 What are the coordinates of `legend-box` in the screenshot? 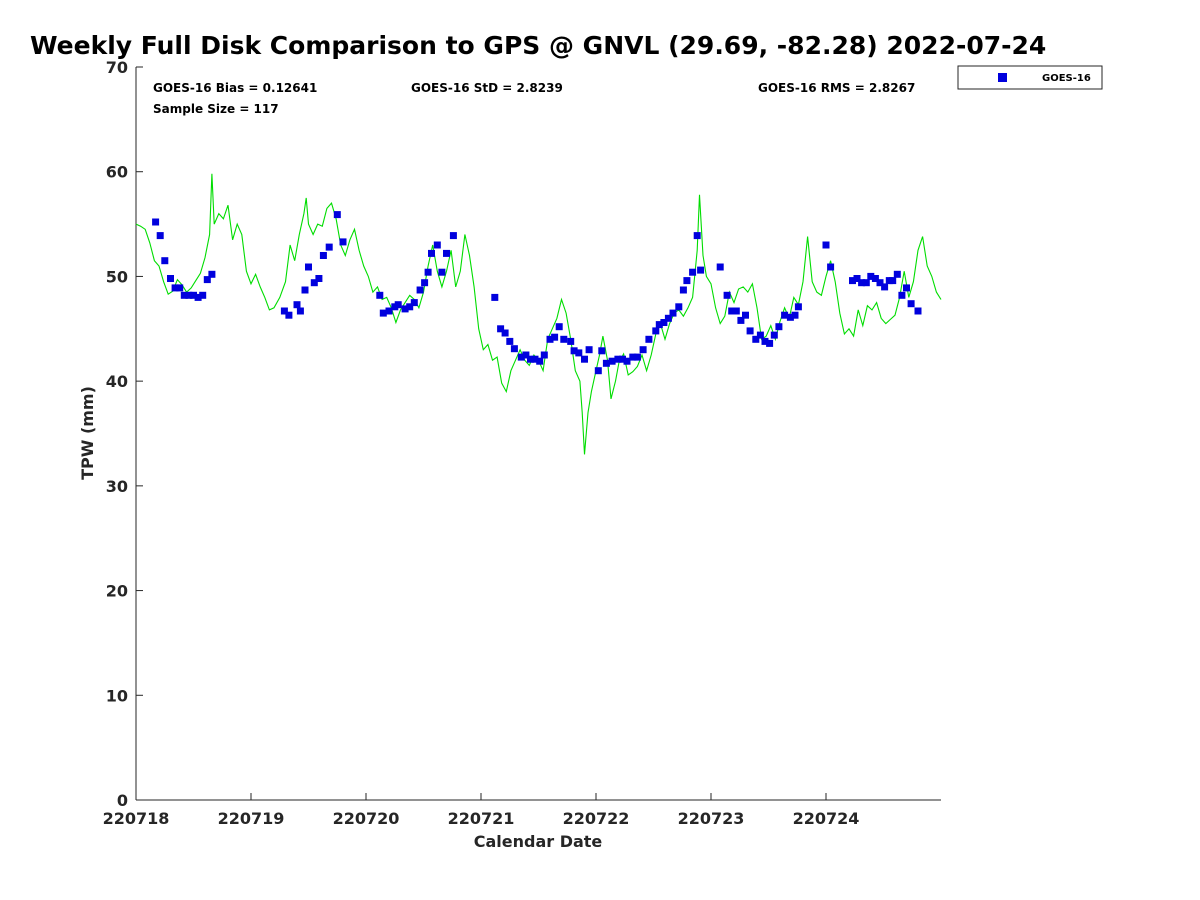 It's located at (1030, 77).